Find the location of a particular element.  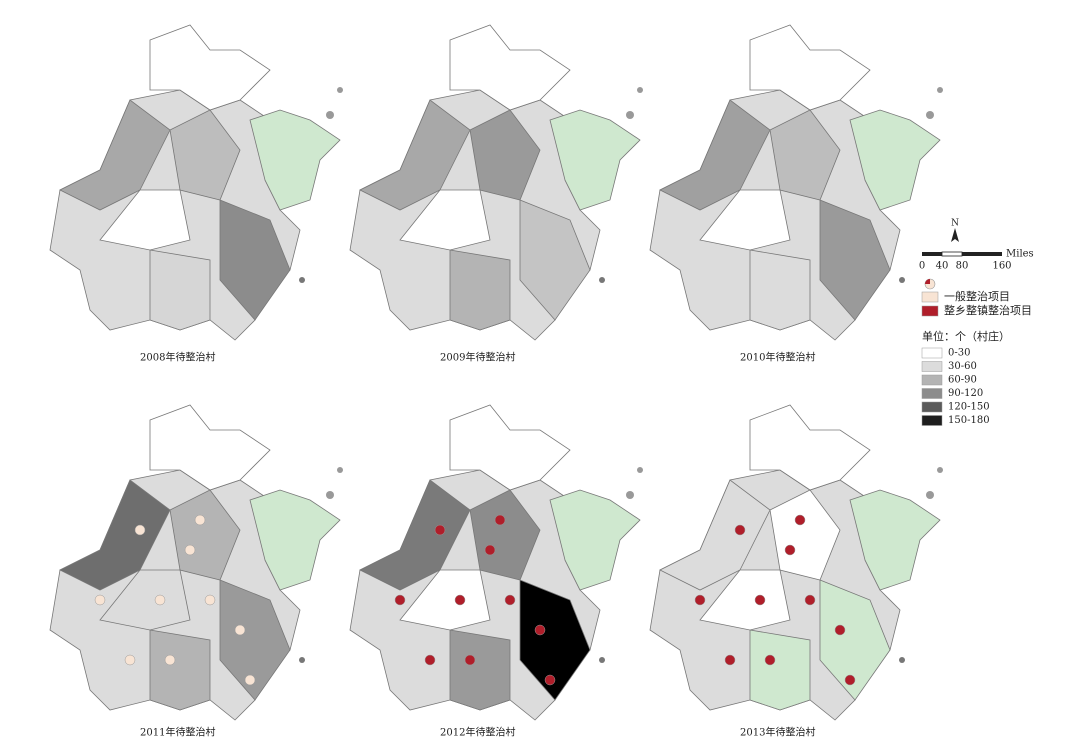

panel-caption: 2011年待整治村 is located at coordinates (177, 732).